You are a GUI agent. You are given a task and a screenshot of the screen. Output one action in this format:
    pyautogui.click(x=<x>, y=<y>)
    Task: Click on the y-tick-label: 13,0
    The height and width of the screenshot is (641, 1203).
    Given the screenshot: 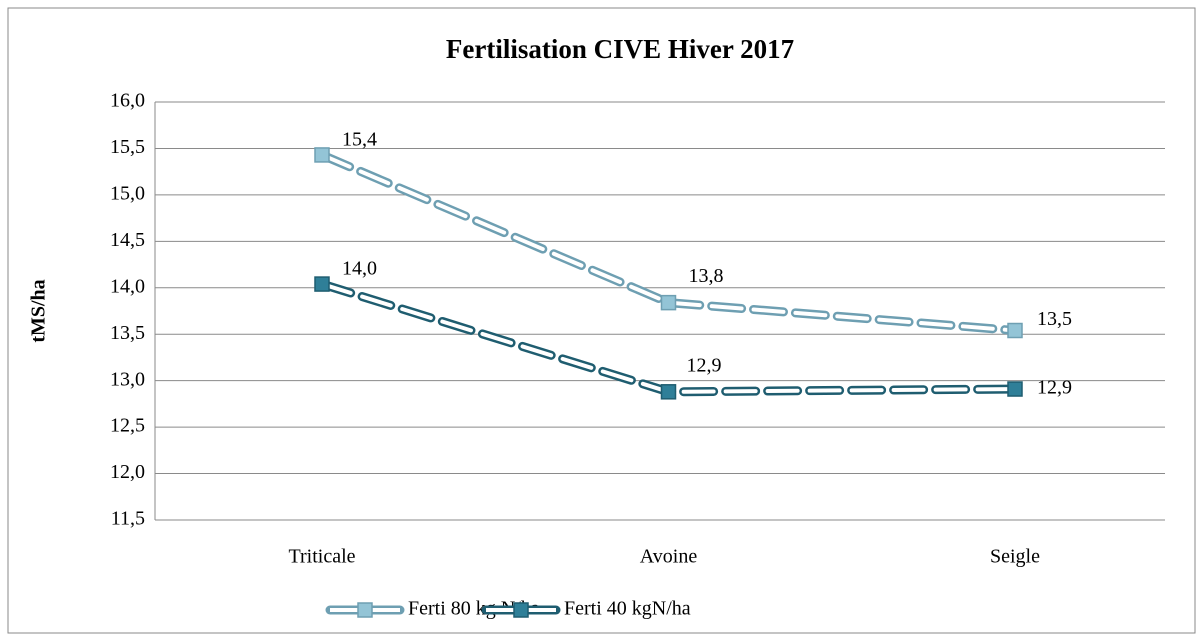 What is the action you would take?
    pyautogui.click(x=127, y=379)
    